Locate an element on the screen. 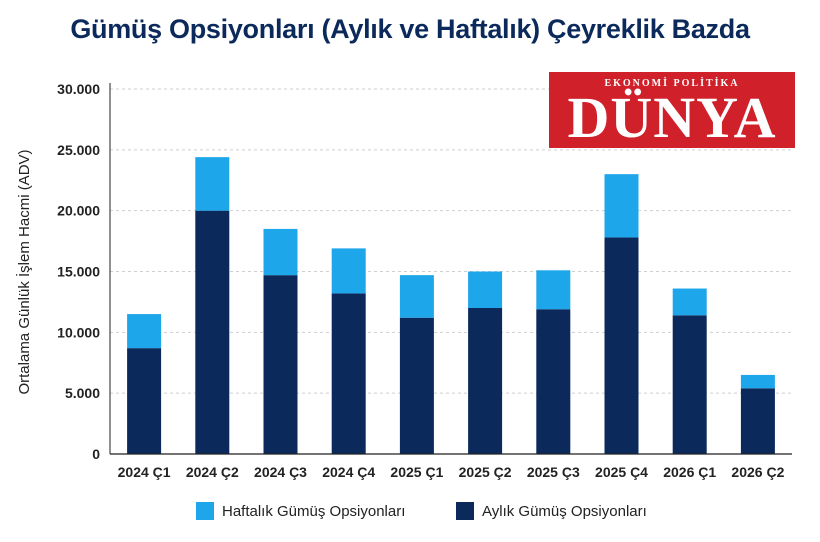 The height and width of the screenshot is (542, 820). x-tick-label: 2025 Ç3 is located at coordinates (553, 472).